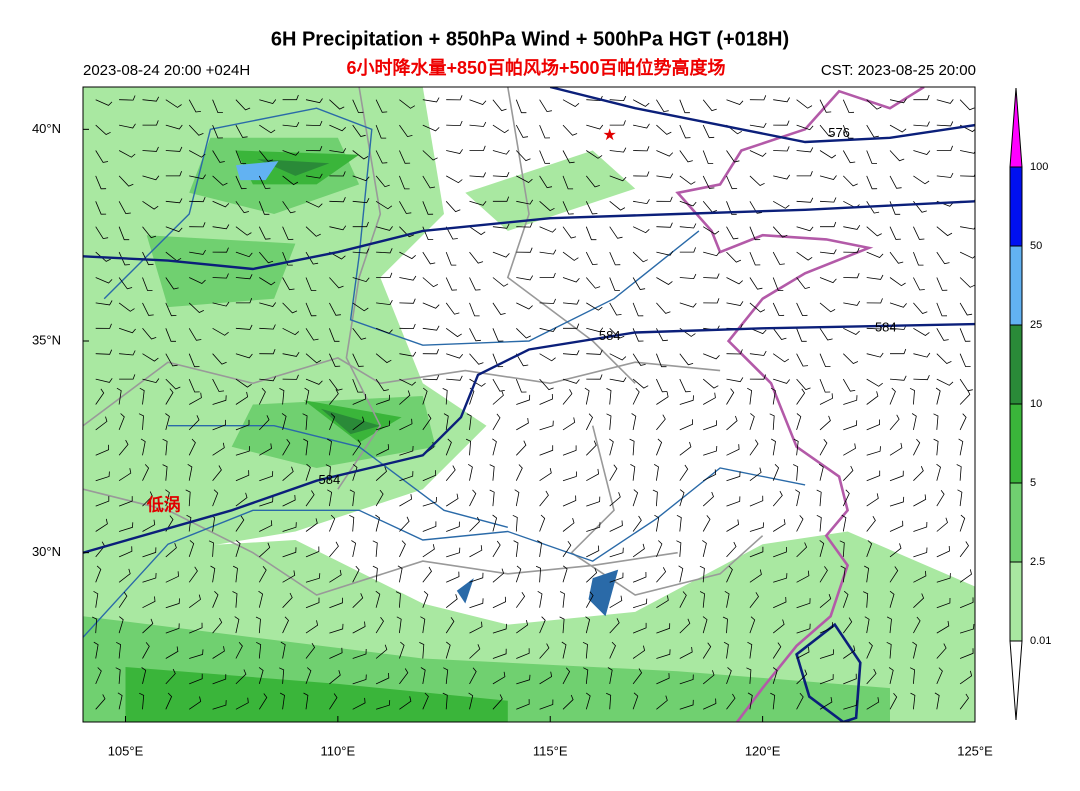 Image resolution: width=1080 pixels, height=791 pixels. What do you see at coordinates (1036, 246) in the screenshot?
I see `colorbar-label: 50` at bounding box center [1036, 246].